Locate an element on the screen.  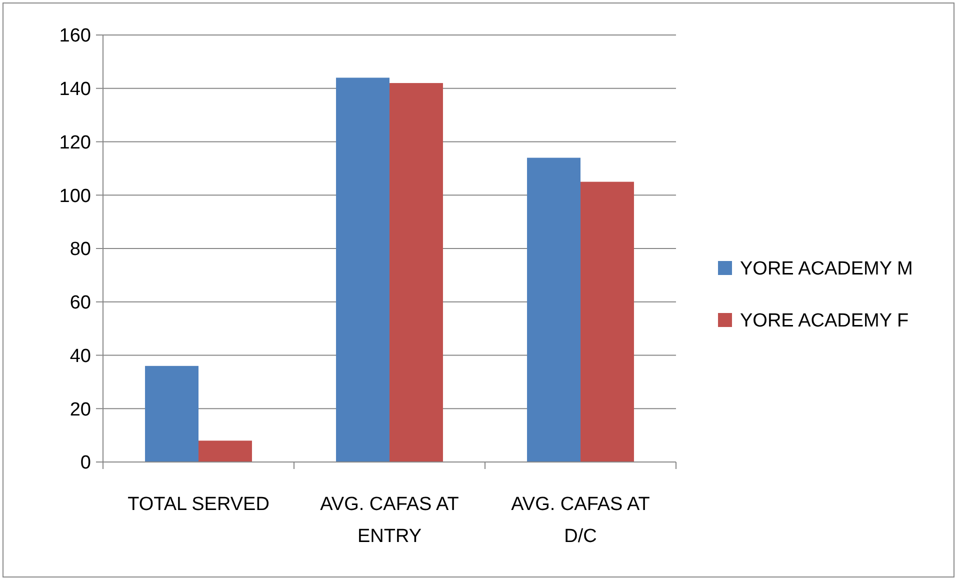
y-tick-label: 80 is located at coordinates (80, 249).